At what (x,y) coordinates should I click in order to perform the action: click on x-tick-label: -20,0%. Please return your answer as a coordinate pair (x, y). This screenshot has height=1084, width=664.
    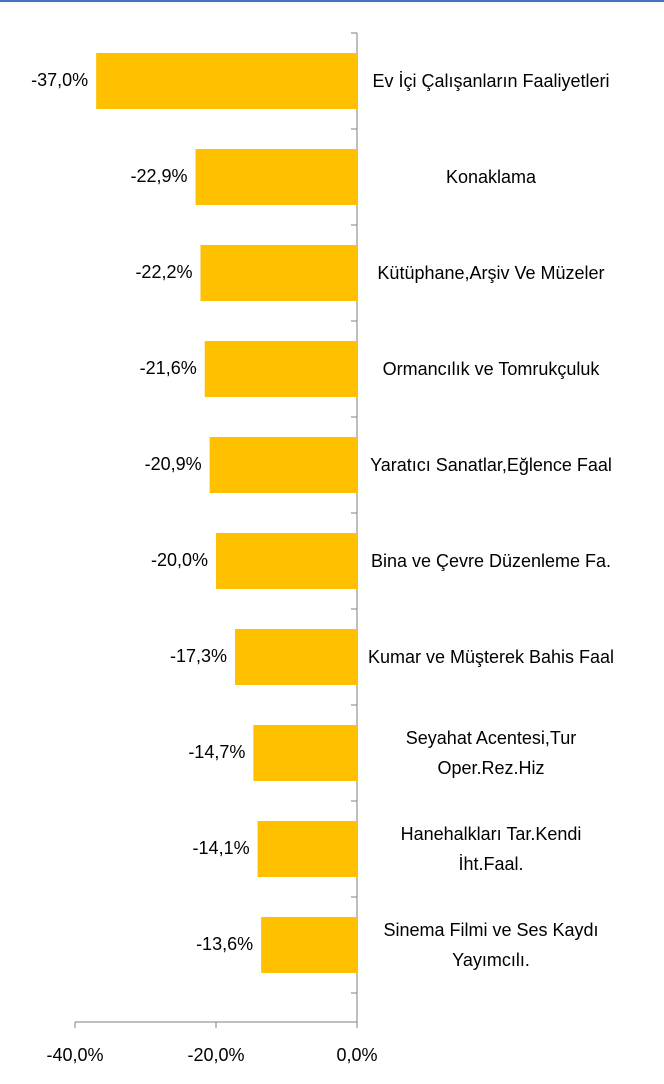
    Looking at the image, I should click on (215, 1055).